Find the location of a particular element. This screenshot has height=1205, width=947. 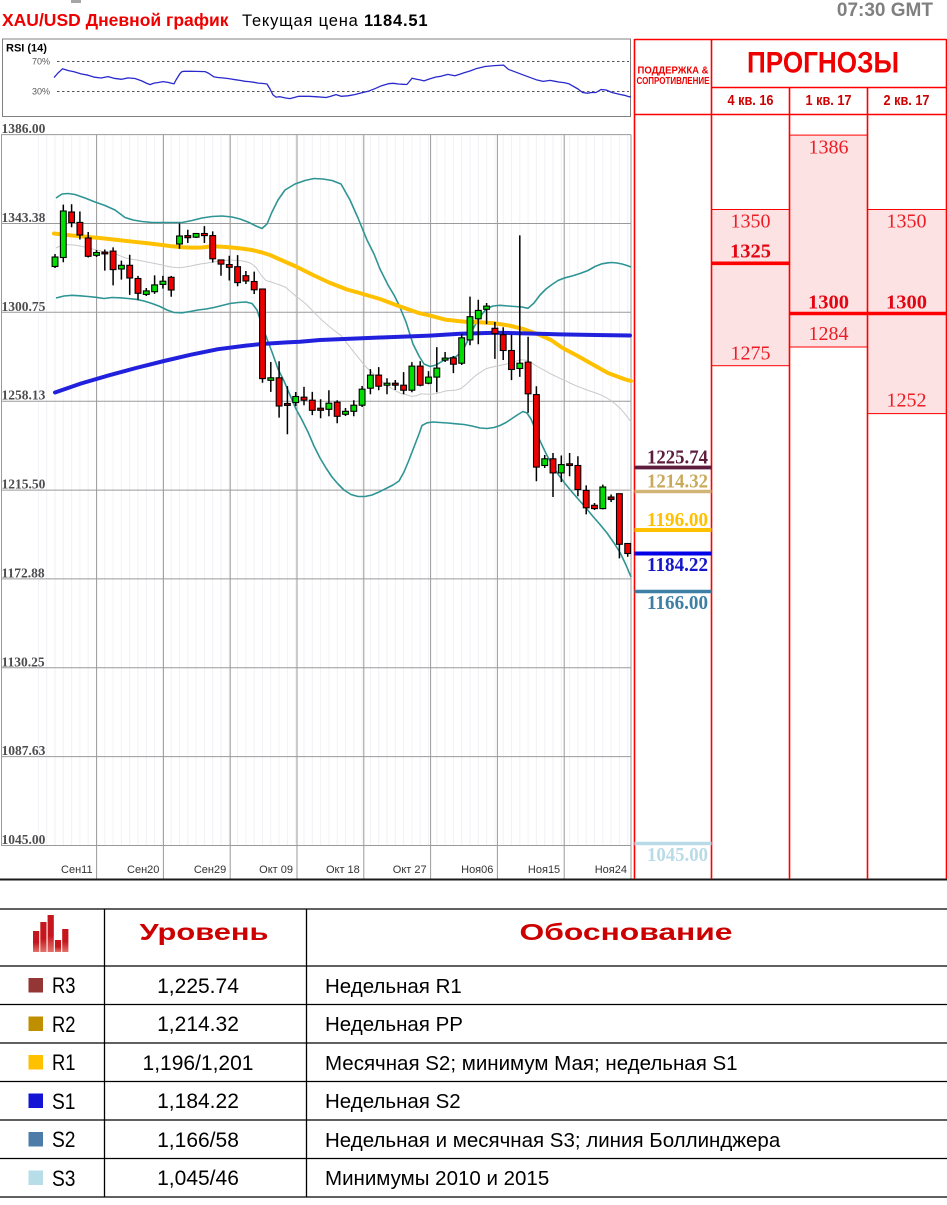

svg-text: 1,045/46 is located at coordinates (198, 1178).